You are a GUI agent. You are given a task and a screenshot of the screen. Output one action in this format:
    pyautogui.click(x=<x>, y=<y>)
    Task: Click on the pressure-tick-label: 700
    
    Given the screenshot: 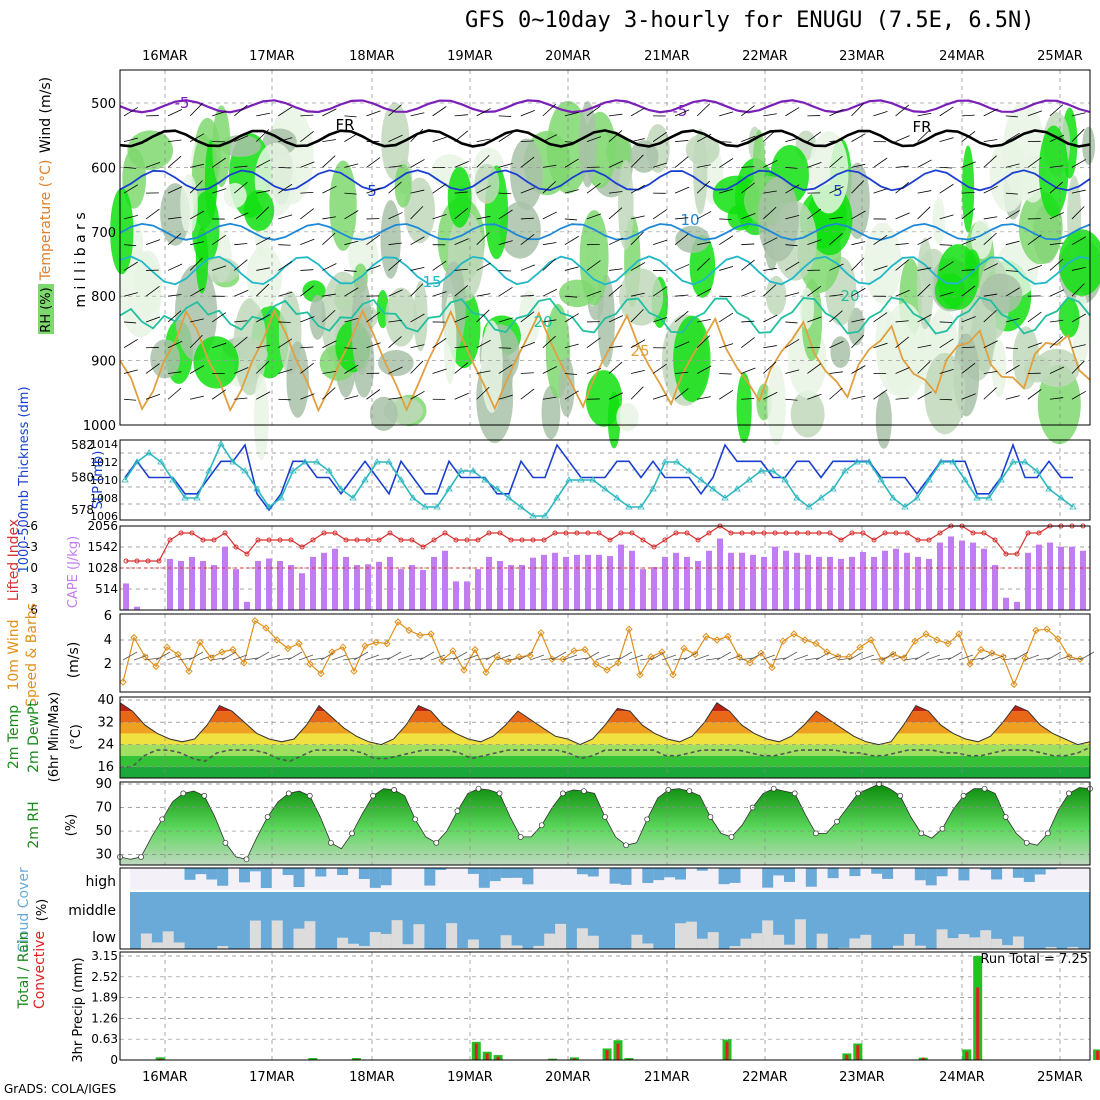 What is the action you would take?
    pyautogui.click(x=103, y=233)
    